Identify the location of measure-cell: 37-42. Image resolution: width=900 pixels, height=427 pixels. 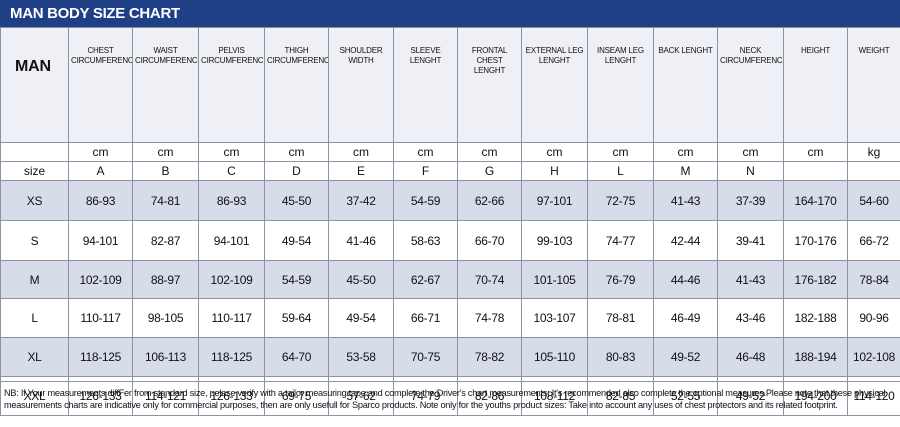
(361, 200).